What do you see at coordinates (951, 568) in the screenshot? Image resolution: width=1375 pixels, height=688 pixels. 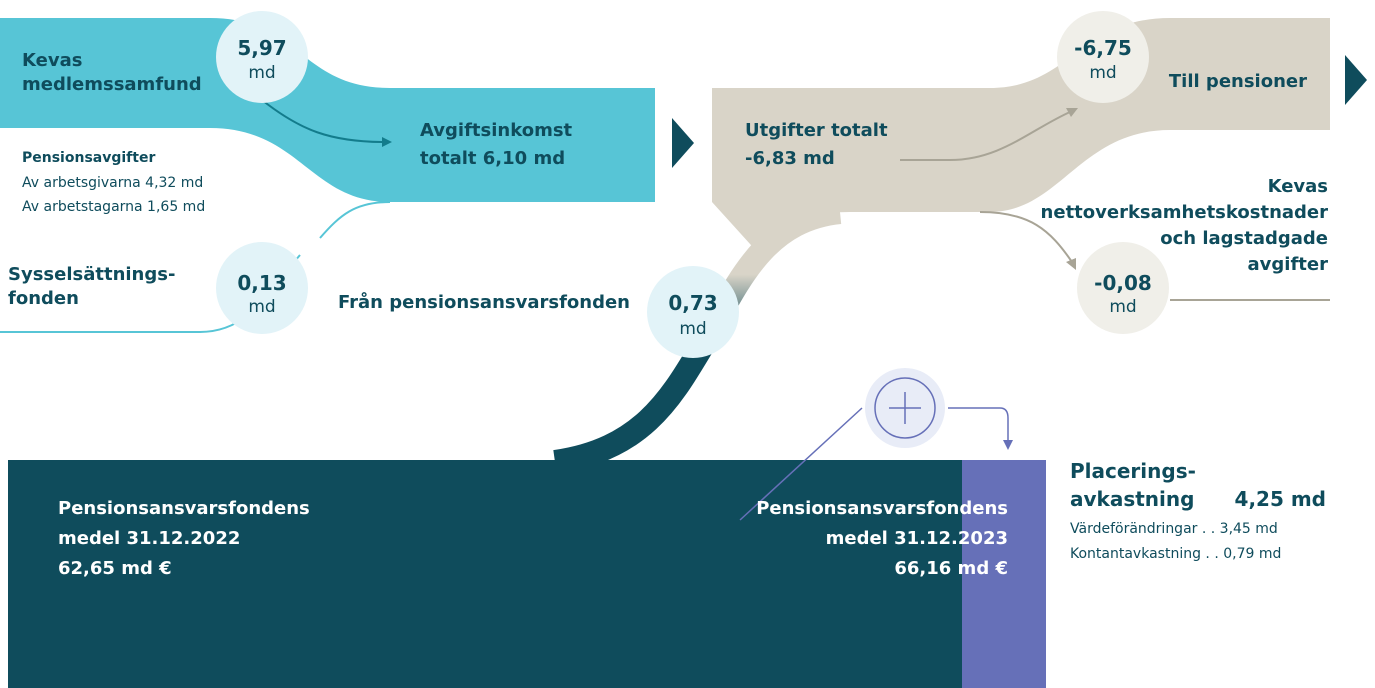 I see `label: 66,16 md €` at bounding box center [951, 568].